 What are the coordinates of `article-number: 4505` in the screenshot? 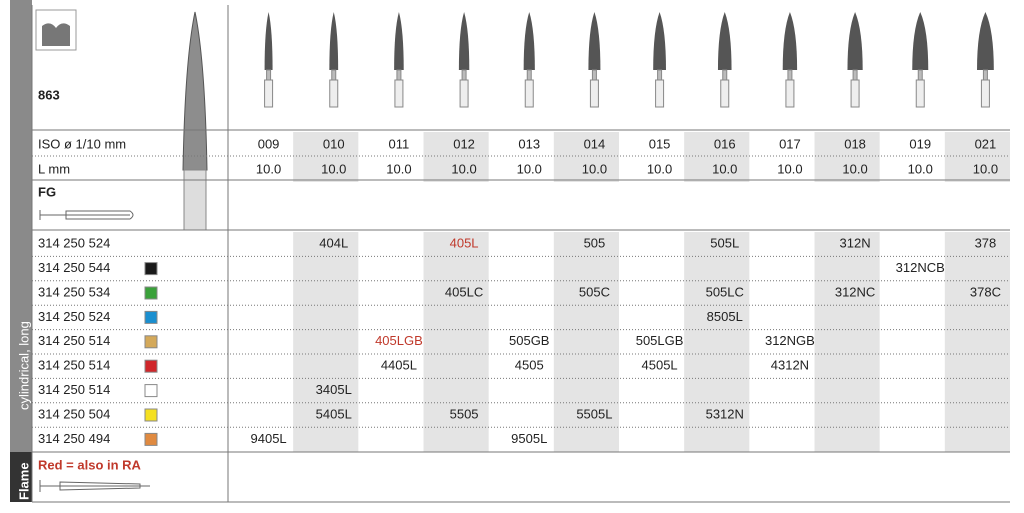 It's located at (529, 365).